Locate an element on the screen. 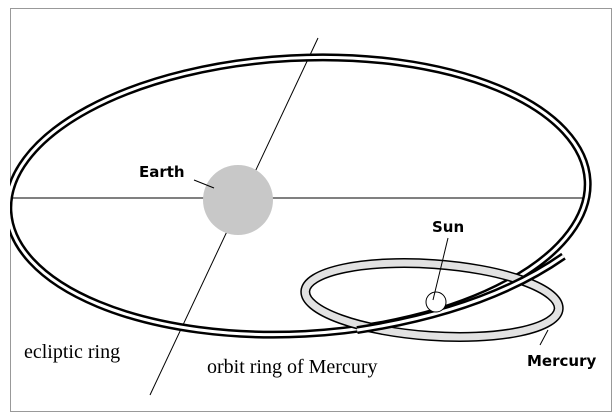 This screenshot has width=616, height=420. mercury-ring is located at coordinates (432, 300).